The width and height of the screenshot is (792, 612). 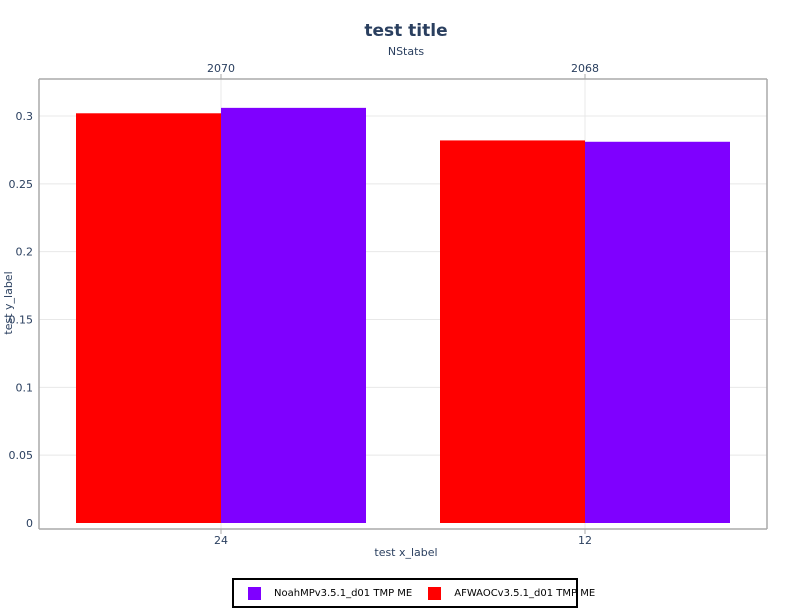 What do you see at coordinates (585, 540) in the screenshot?
I see `x-tick-label: 12` at bounding box center [585, 540].